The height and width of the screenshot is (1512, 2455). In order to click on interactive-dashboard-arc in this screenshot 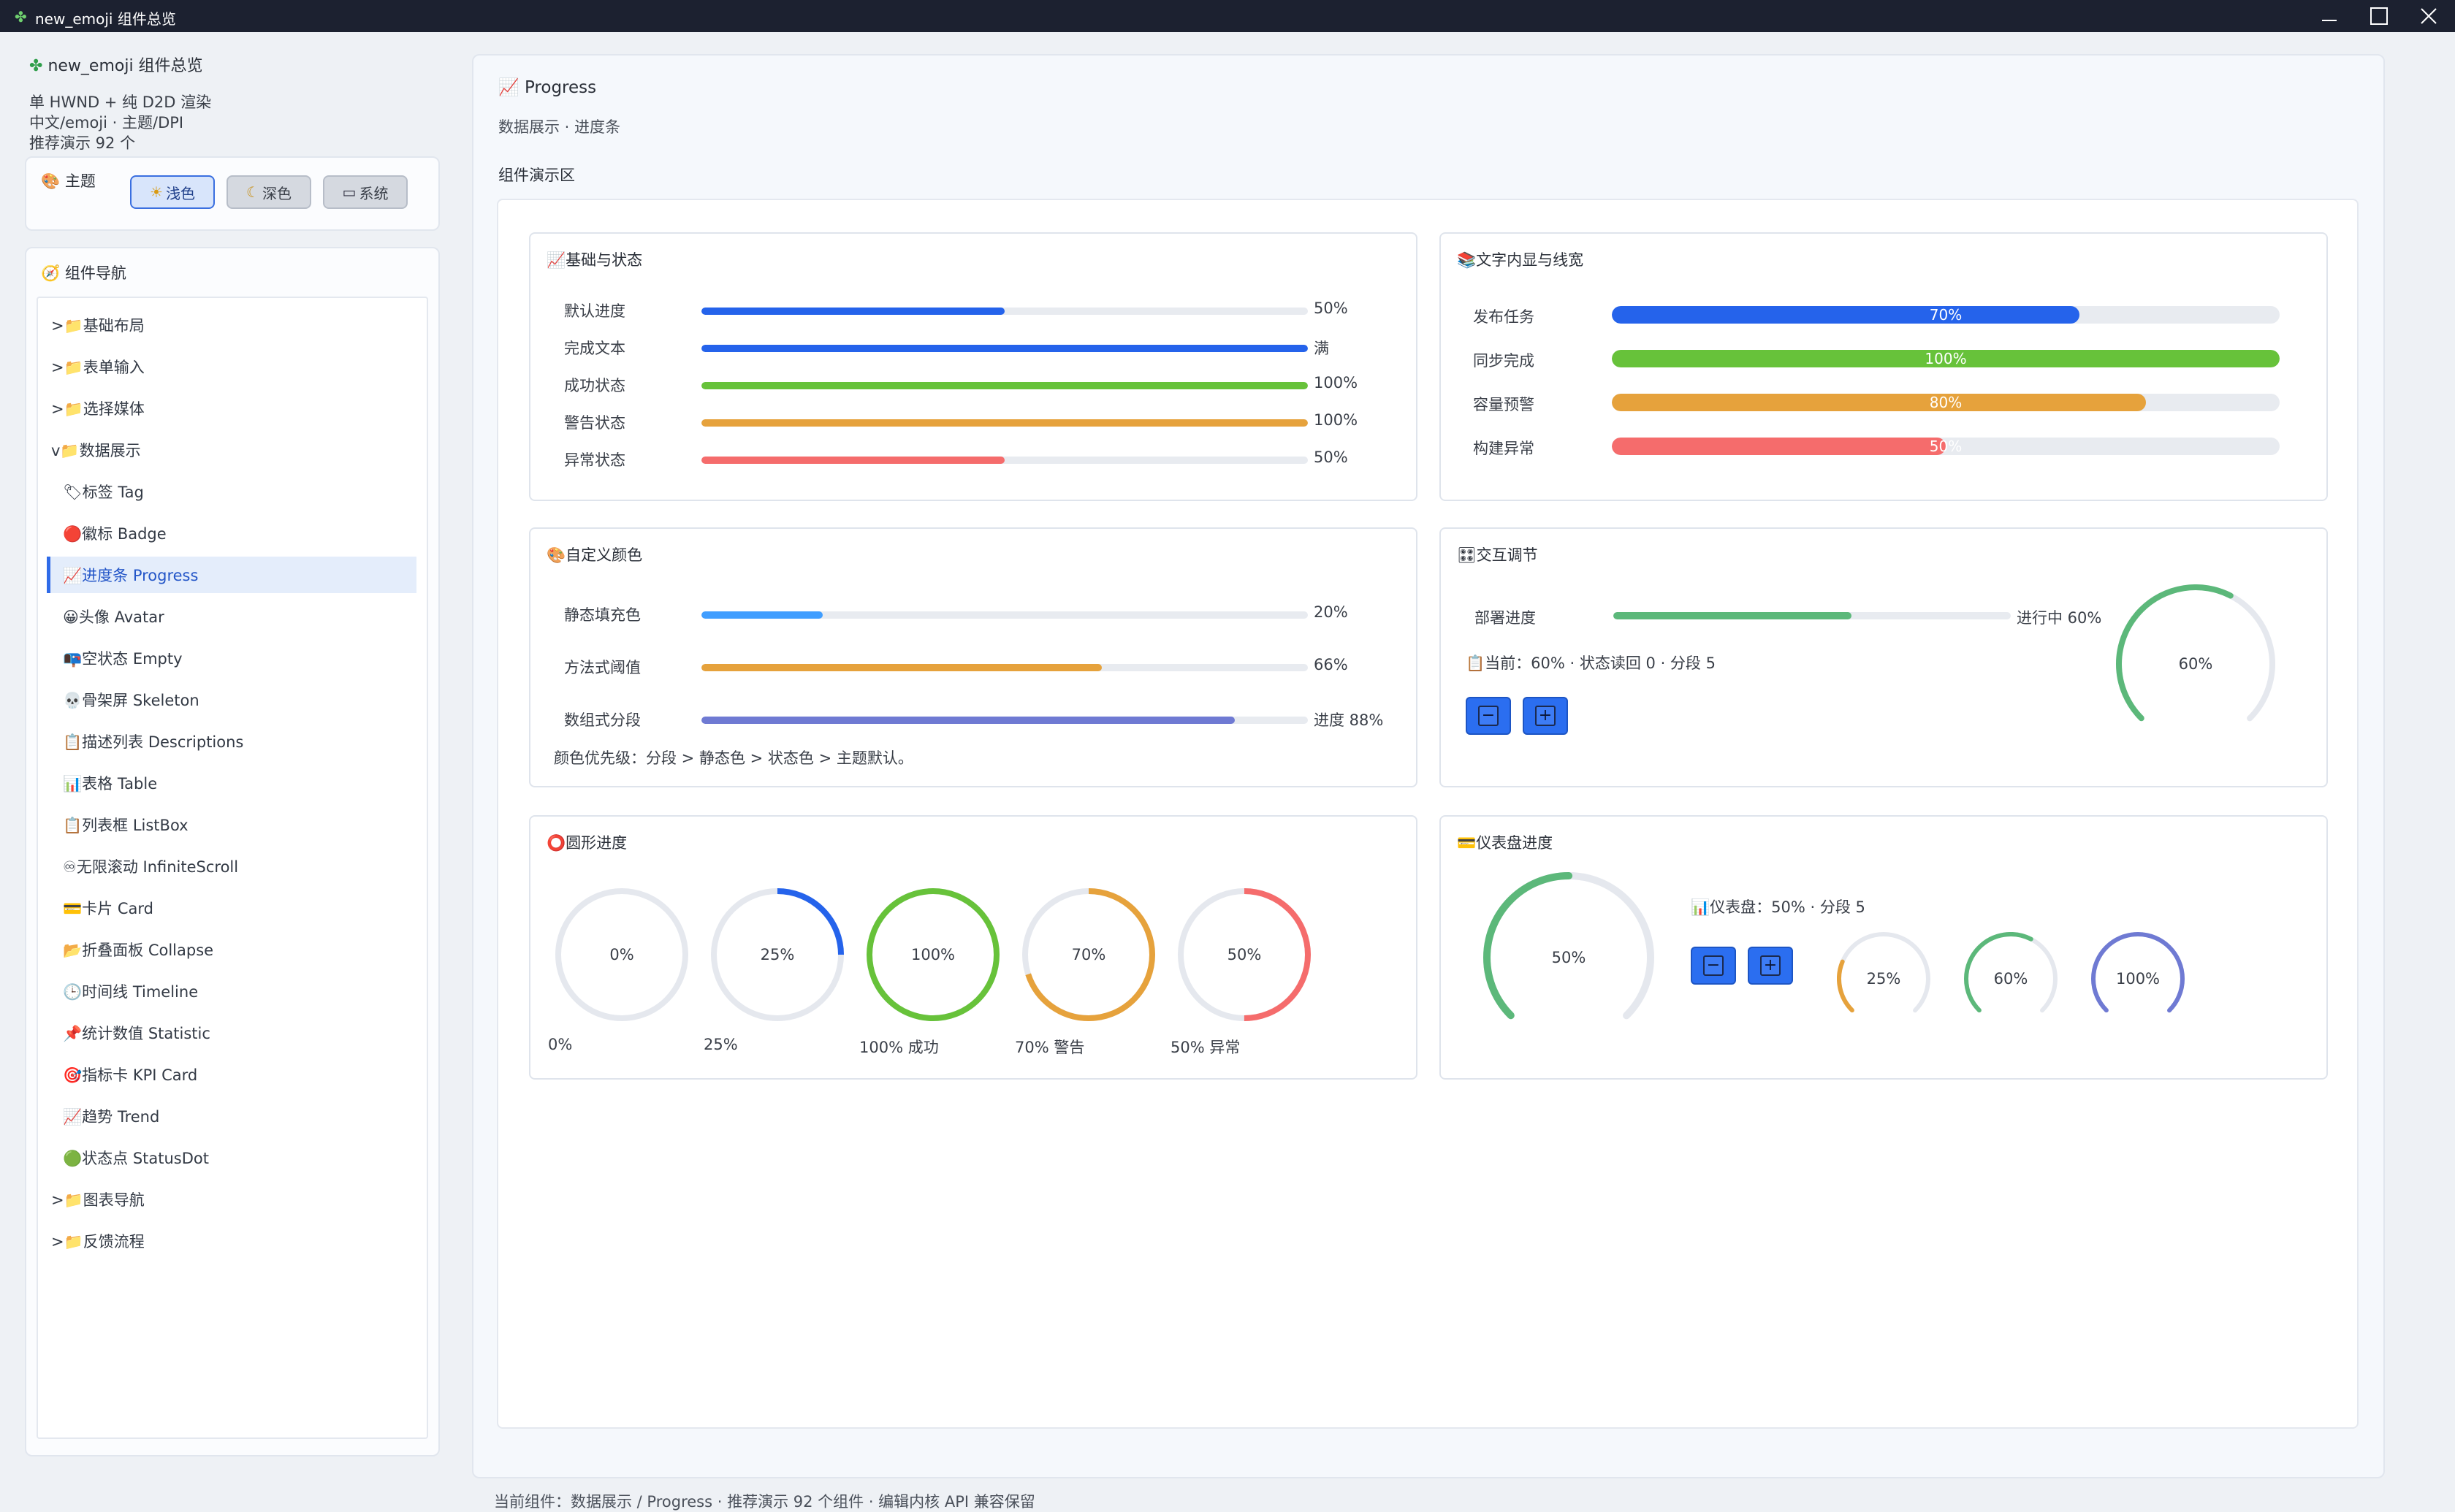, I will do `click(2195, 664)`.